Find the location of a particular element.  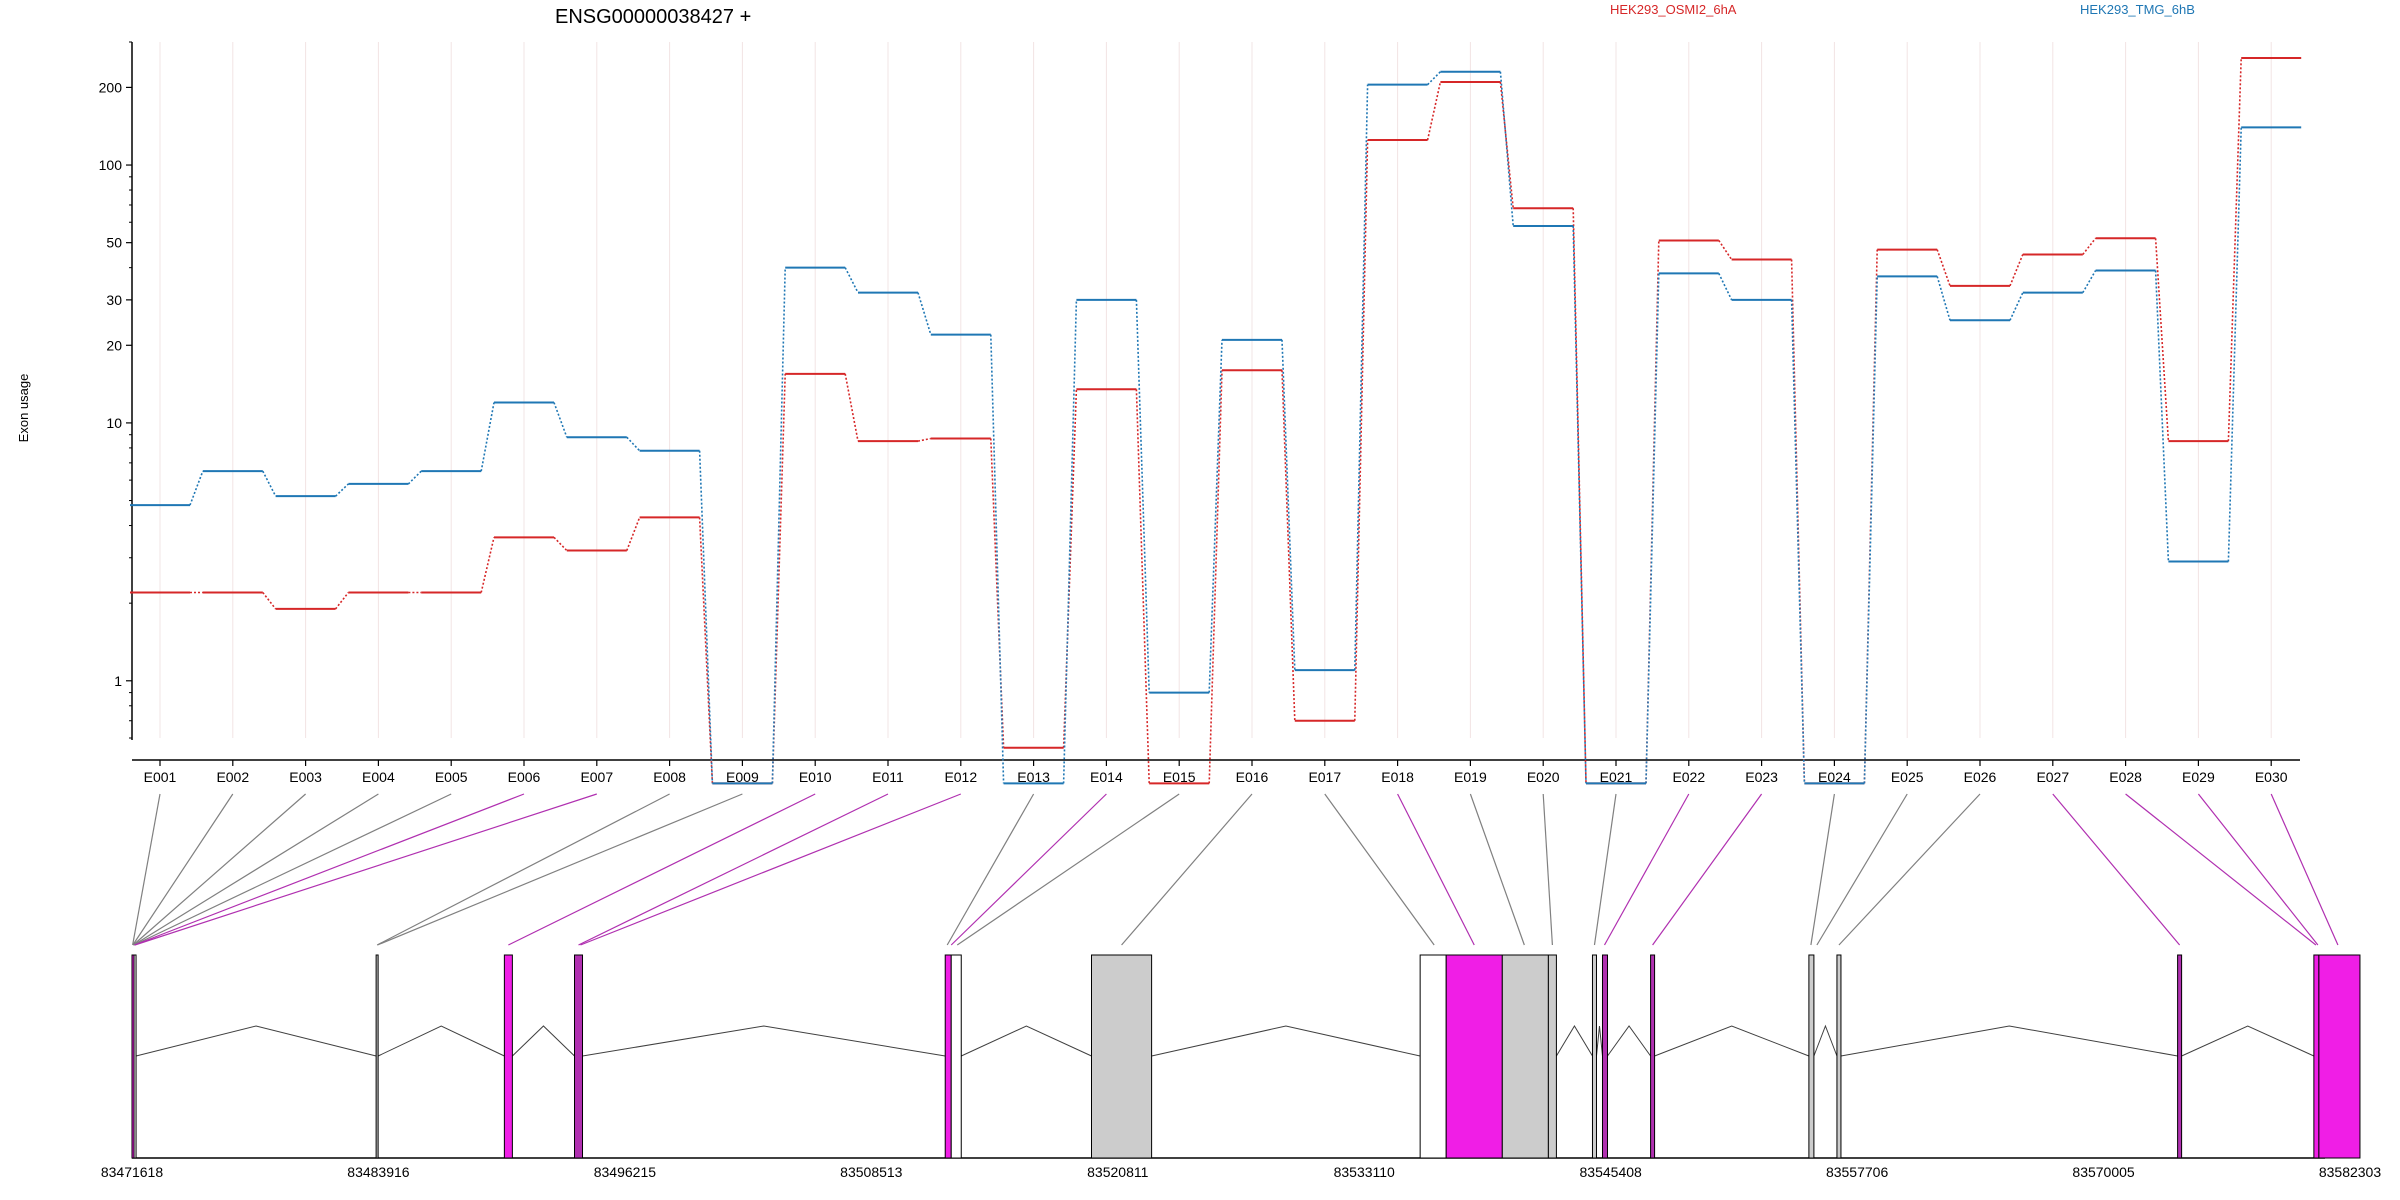

genome-coord-label-7: 83557706 is located at coordinates (1857, 1172).